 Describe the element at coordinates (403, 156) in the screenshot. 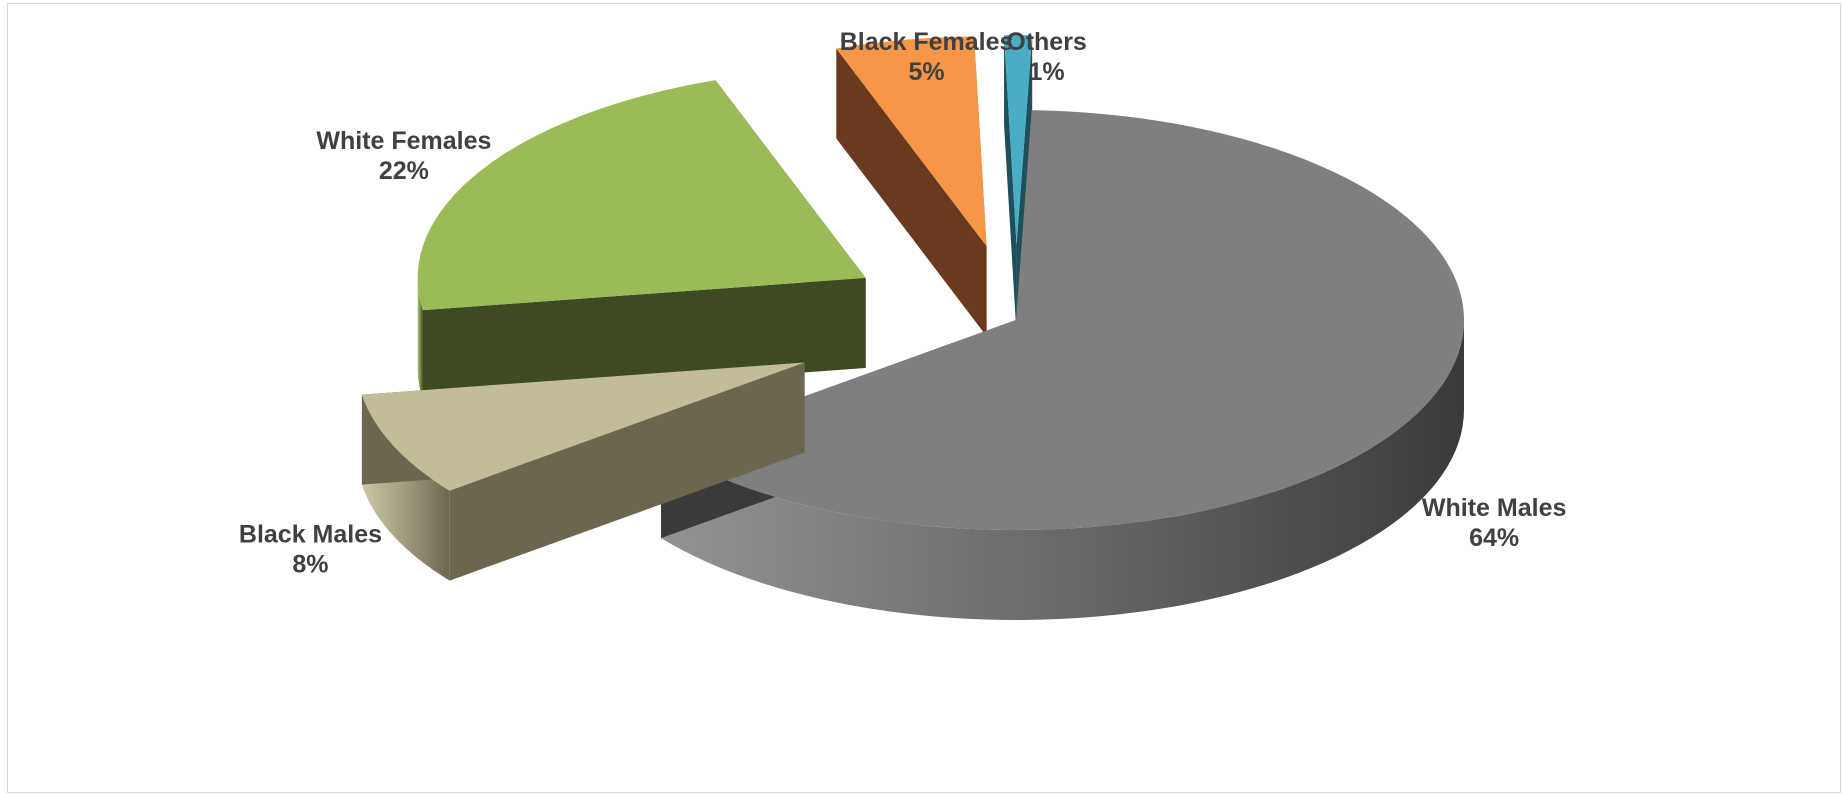

I see `data-label-white-females: White Females 22%` at that location.